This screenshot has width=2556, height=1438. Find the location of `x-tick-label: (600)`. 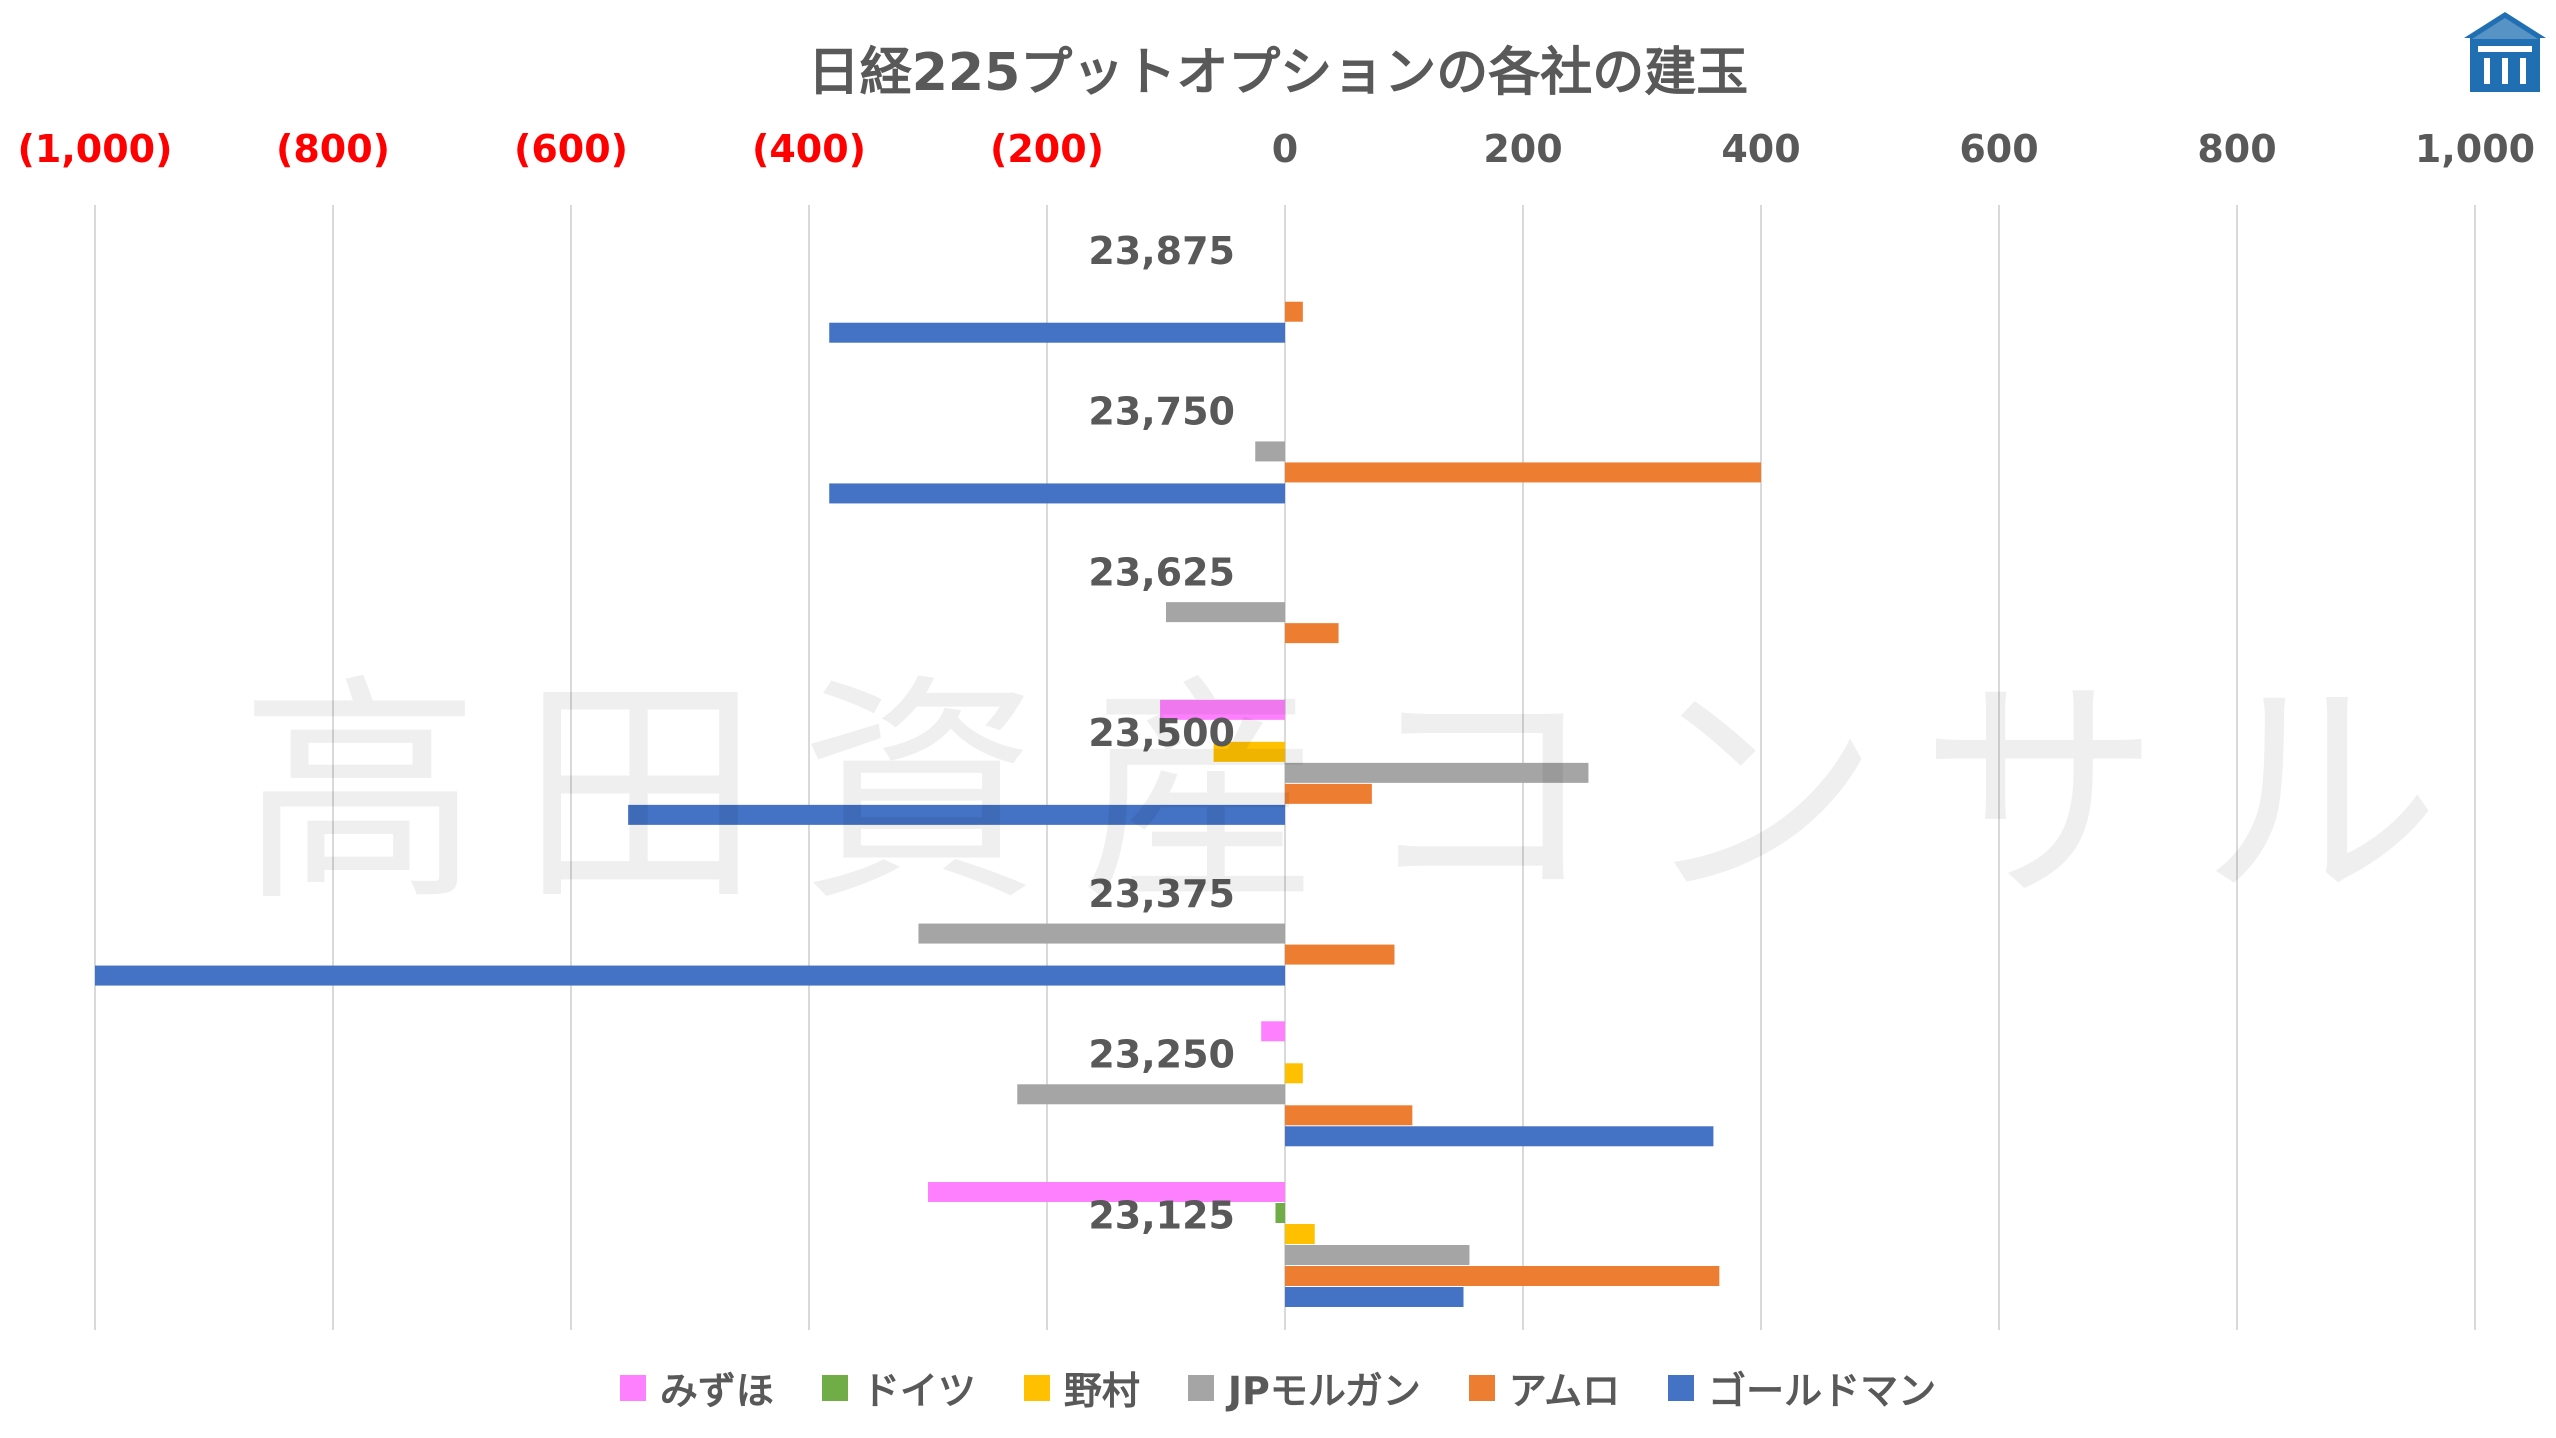

x-tick-label: (600) is located at coordinates (571, 149).